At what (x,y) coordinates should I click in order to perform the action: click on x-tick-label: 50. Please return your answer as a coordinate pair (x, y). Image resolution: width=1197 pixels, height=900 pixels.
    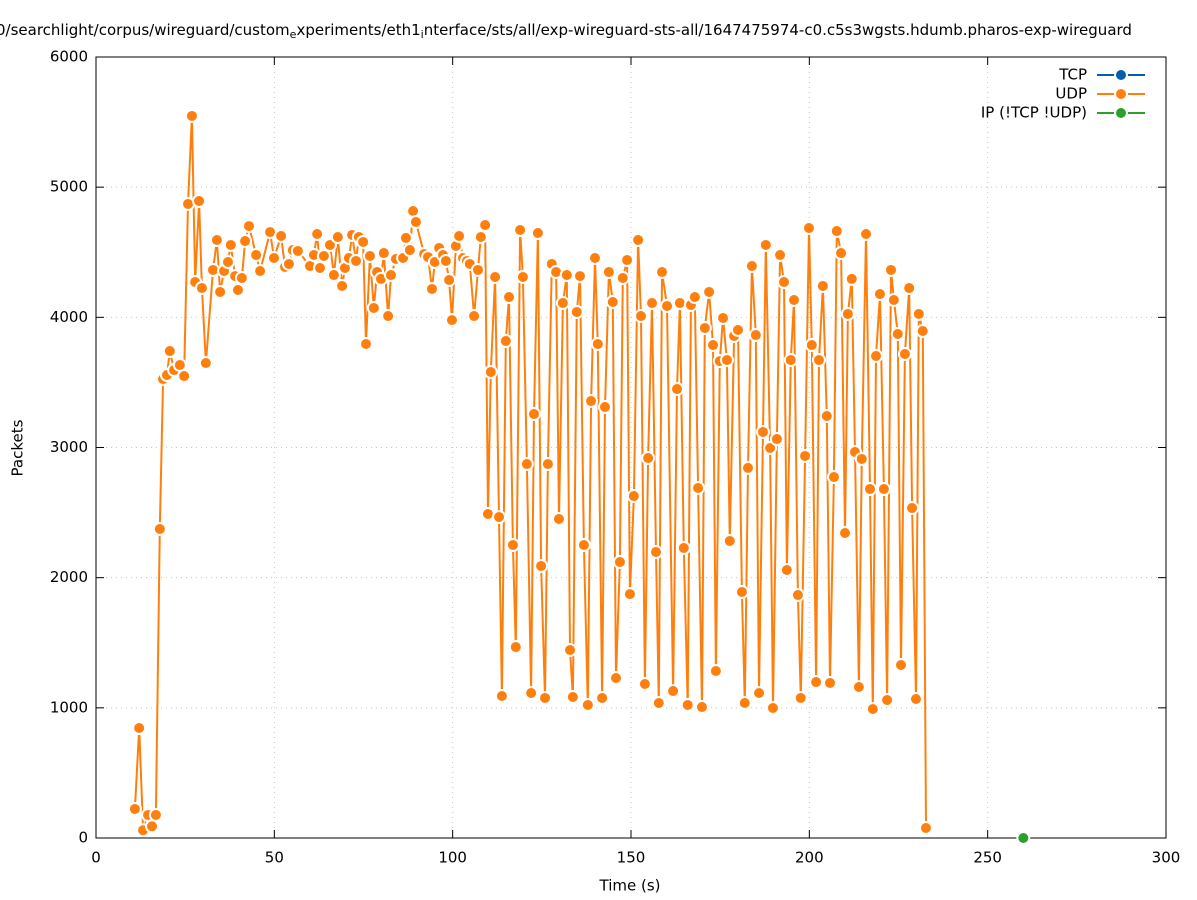
    Looking at the image, I should click on (274, 858).